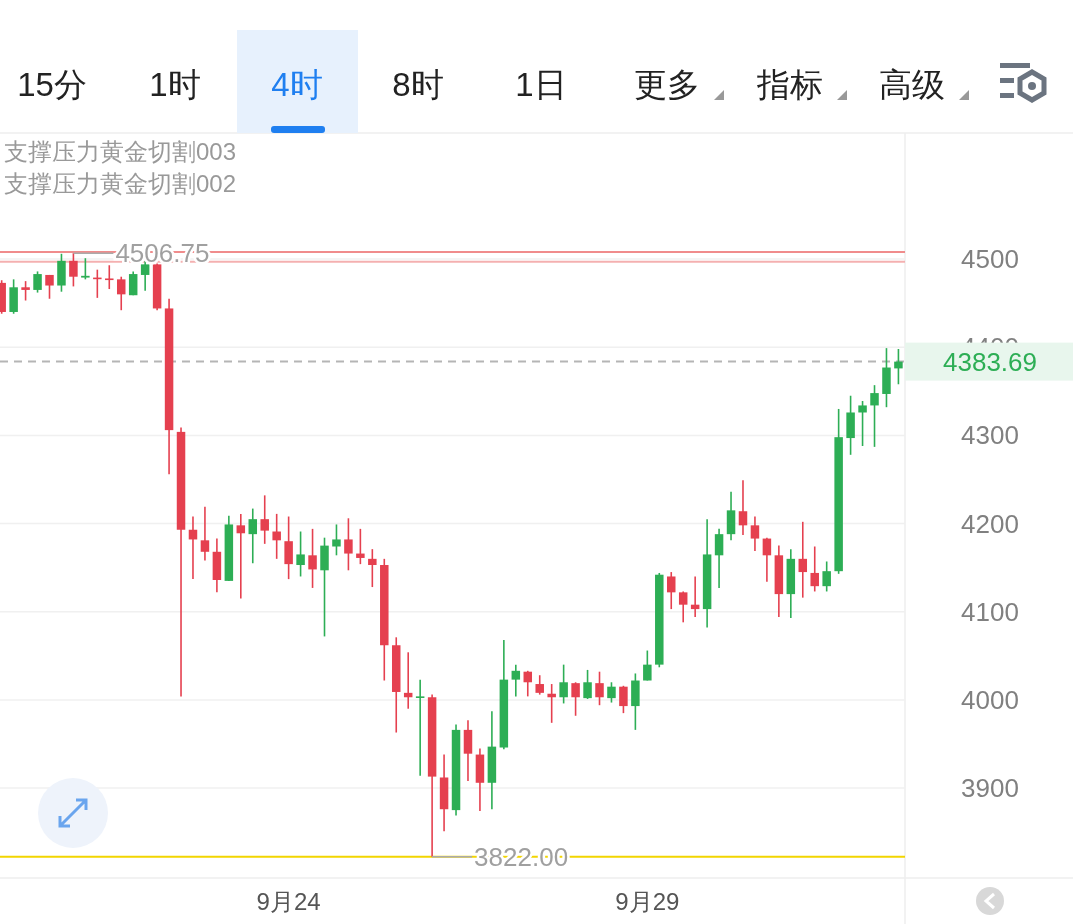 The height and width of the screenshot is (924, 1073). What do you see at coordinates (120, 183) in the screenshot?
I see `annotation: 支撑压力黄金切割002` at bounding box center [120, 183].